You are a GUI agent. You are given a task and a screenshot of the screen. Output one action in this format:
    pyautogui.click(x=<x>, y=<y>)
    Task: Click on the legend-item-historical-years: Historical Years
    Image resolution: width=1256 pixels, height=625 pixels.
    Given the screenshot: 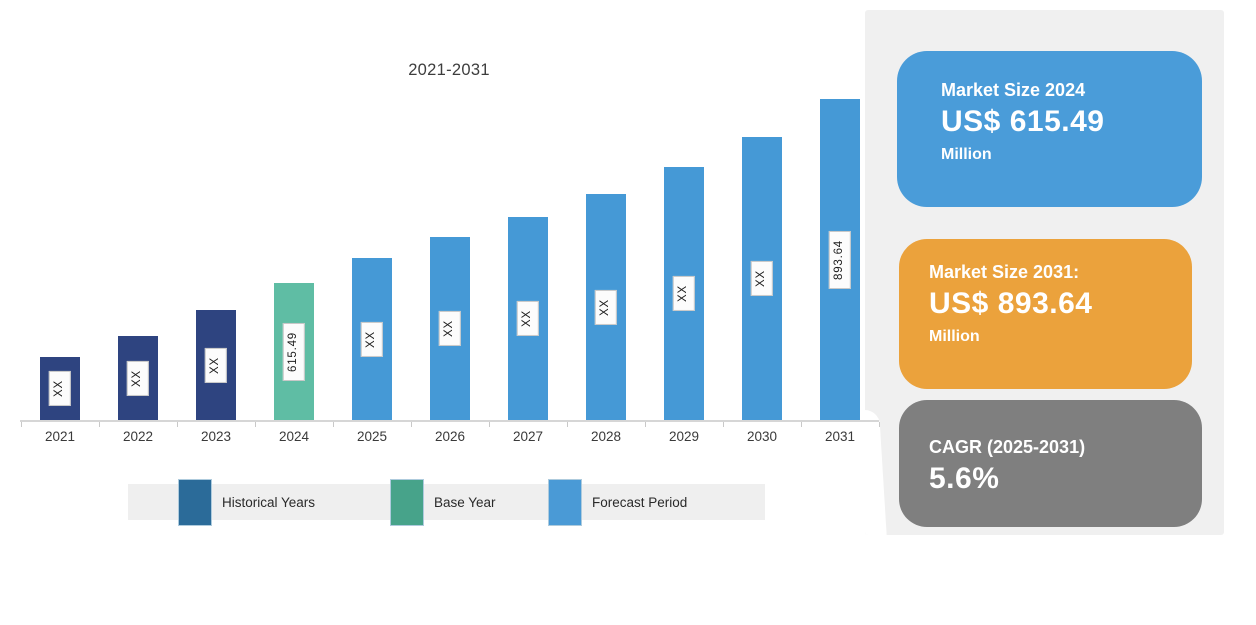 What is the action you would take?
    pyautogui.click(x=246, y=502)
    